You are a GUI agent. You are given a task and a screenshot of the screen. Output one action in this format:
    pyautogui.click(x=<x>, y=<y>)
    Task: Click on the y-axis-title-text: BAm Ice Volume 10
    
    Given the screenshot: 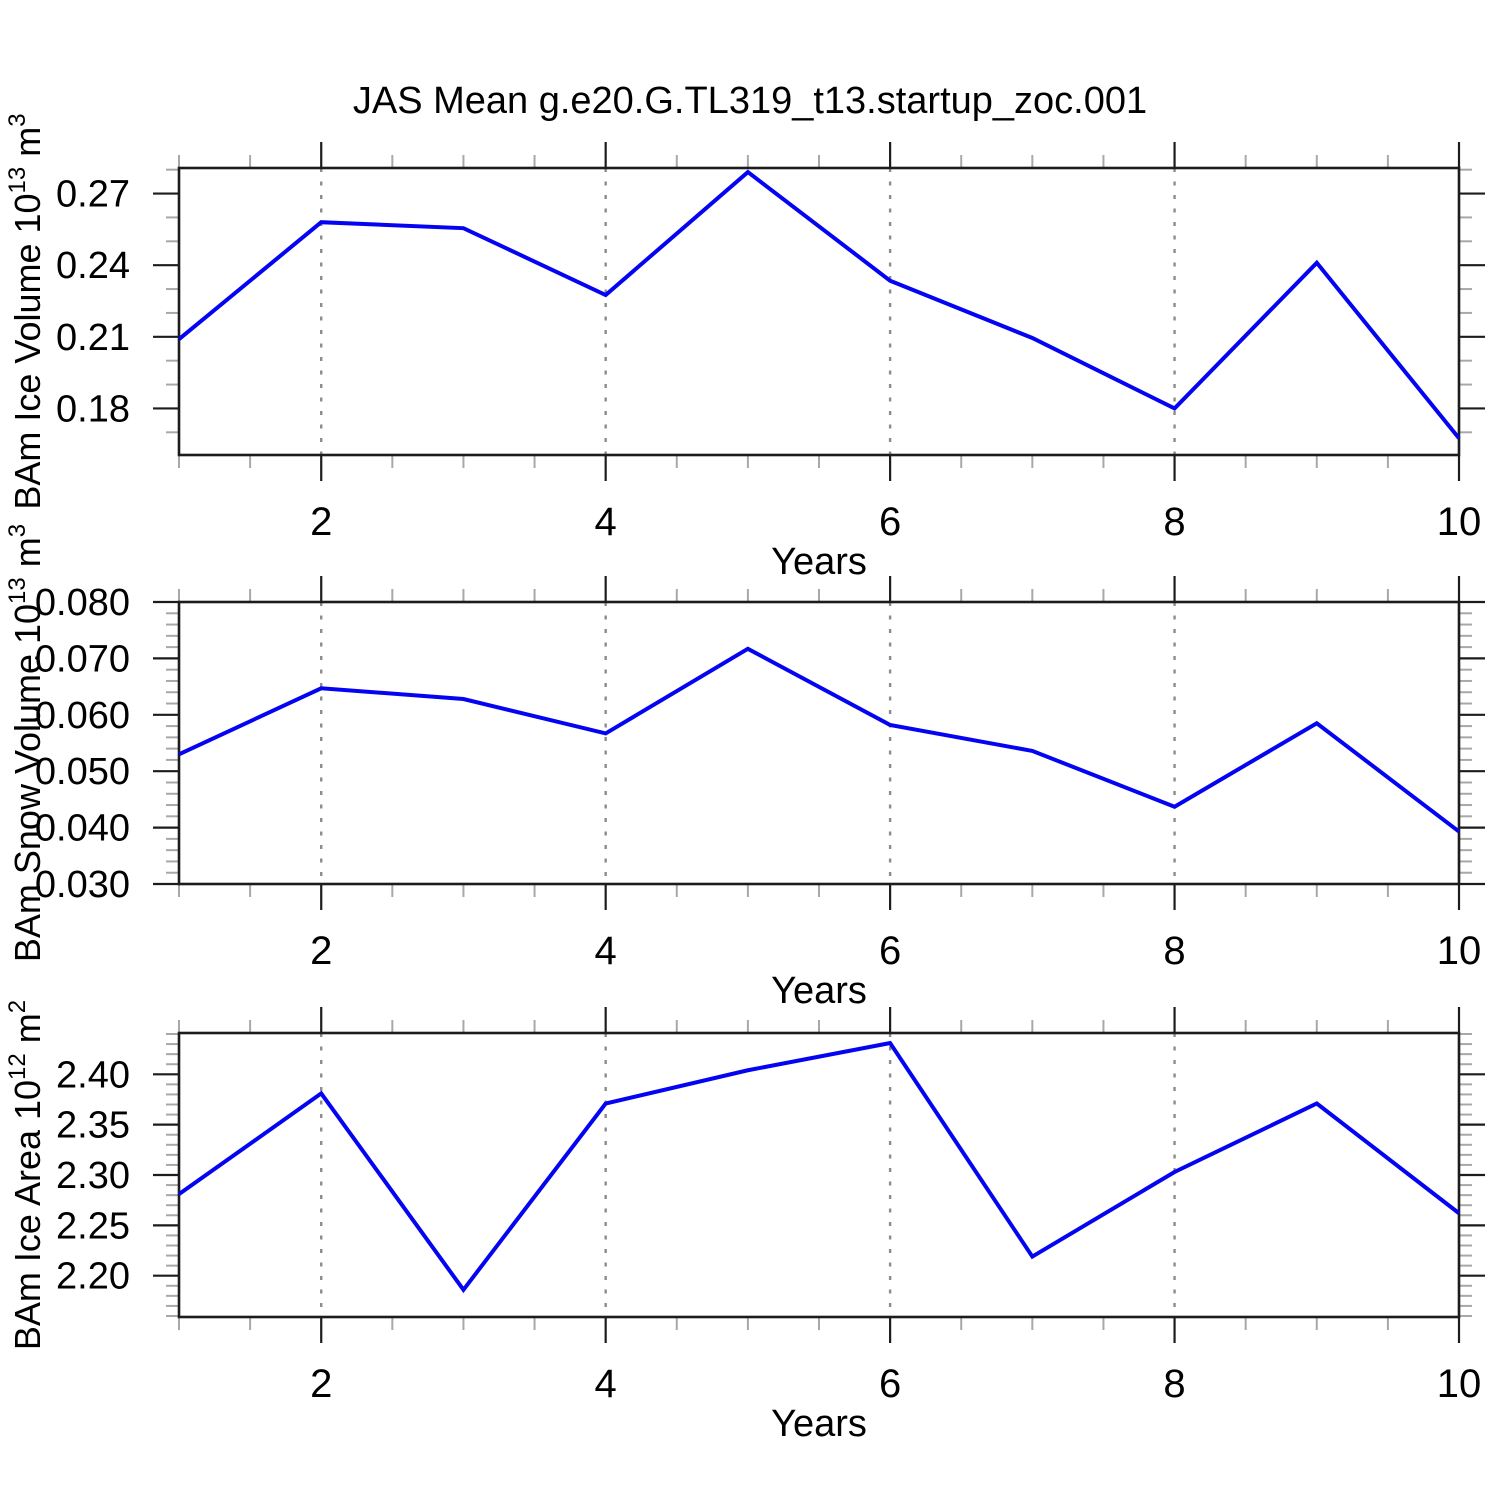 What is the action you would take?
    pyautogui.click(x=27, y=351)
    